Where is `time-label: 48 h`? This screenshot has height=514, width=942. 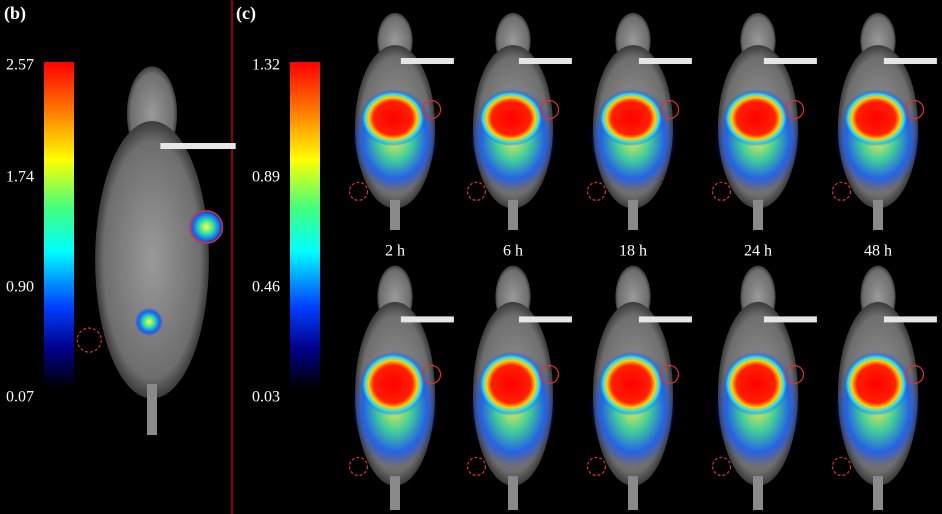
time-label: 48 h is located at coordinates (878, 251).